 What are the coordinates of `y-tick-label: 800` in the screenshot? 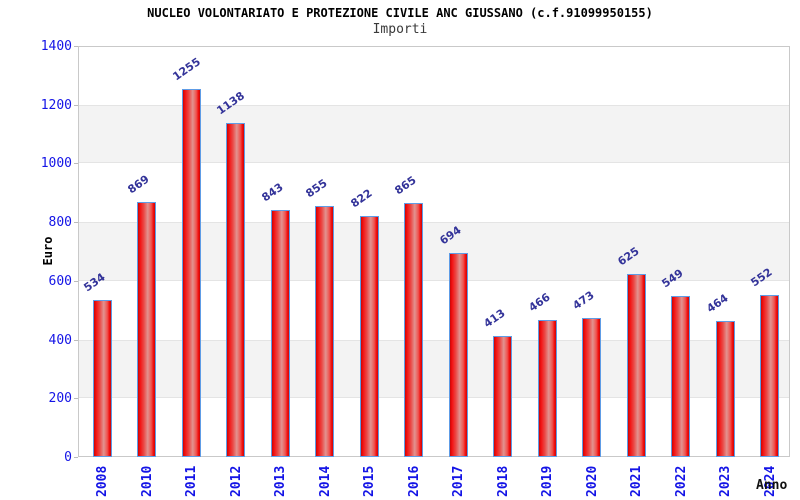 It's located at (60, 223).